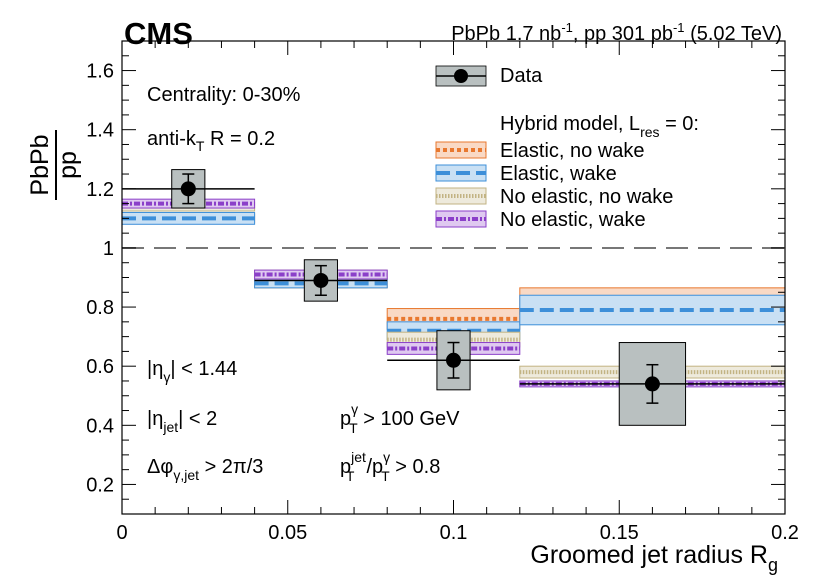 This screenshot has height=584, width=814. What do you see at coordinates (489, 76) in the screenshot?
I see `legend-entry-data: Data` at bounding box center [489, 76].